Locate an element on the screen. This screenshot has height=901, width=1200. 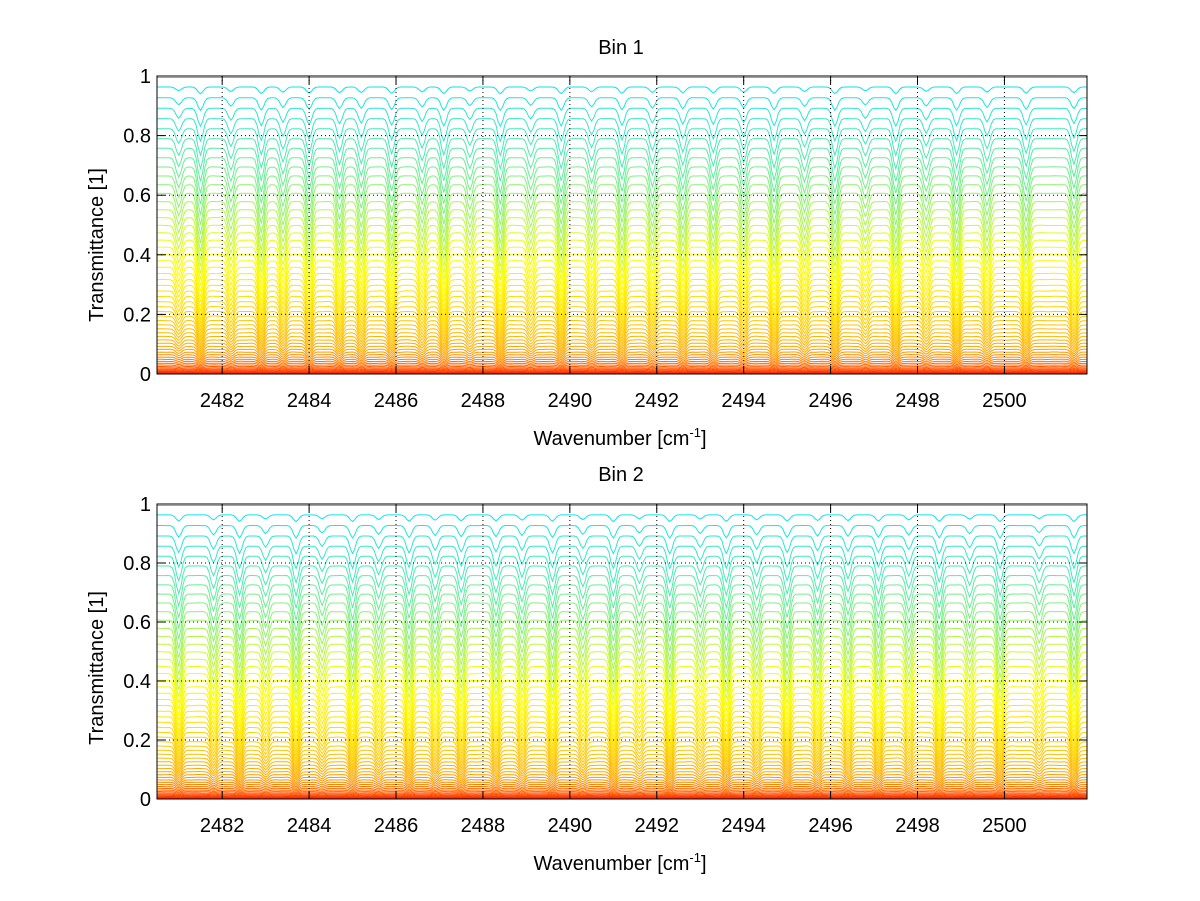
x-axis-label-superscript: -1 is located at coordinates (695, 432).